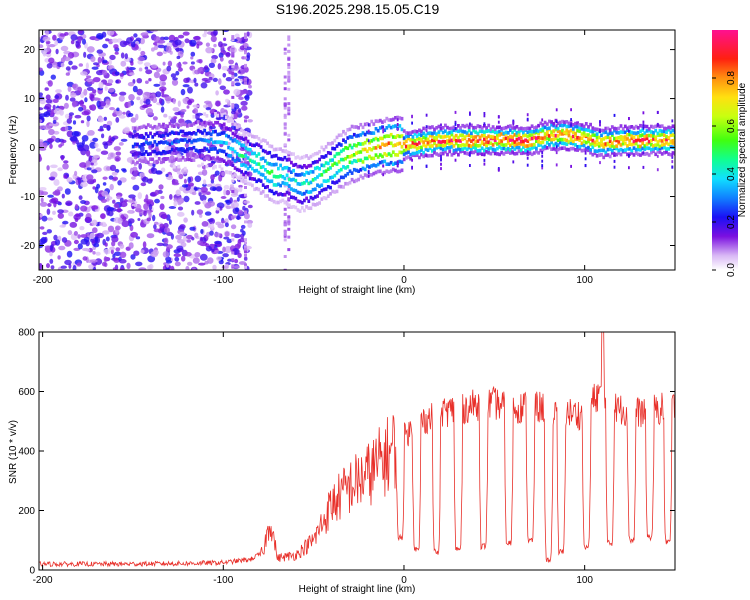  I want to click on heatmap-sidelobe-cell, so click(455, 160).